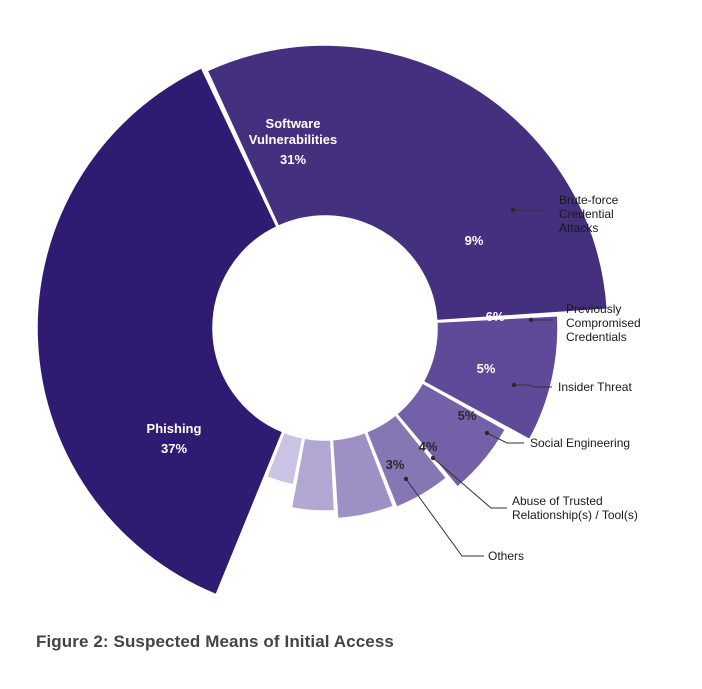 The image size is (702, 689). Describe the element at coordinates (593, 309) in the screenshot. I see `category-label-previously-compromised-credentials: Previously` at that location.